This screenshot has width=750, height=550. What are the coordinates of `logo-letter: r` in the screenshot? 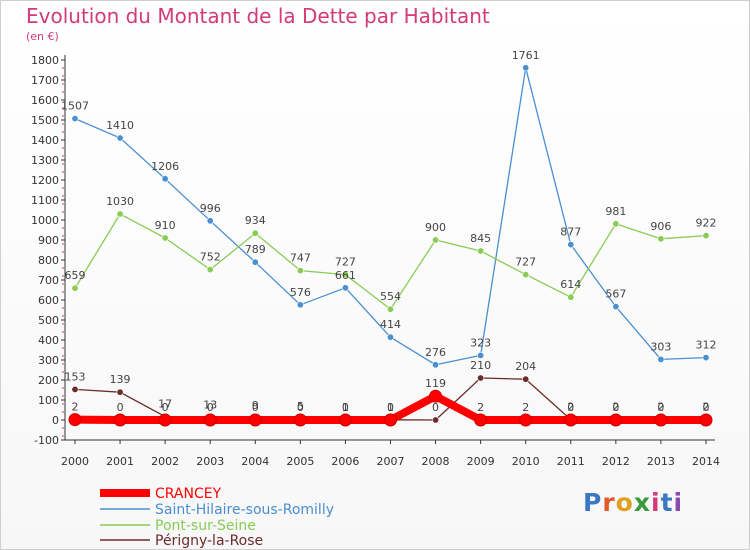 It's located at (609, 502).